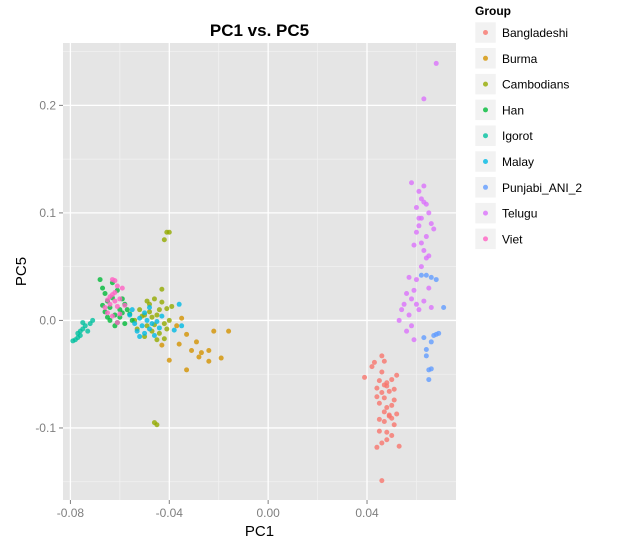 This screenshot has width=625, height=550. What do you see at coordinates (520, 59) in the screenshot?
I see `legend-label: Burma` at bounding box center [520, 59].